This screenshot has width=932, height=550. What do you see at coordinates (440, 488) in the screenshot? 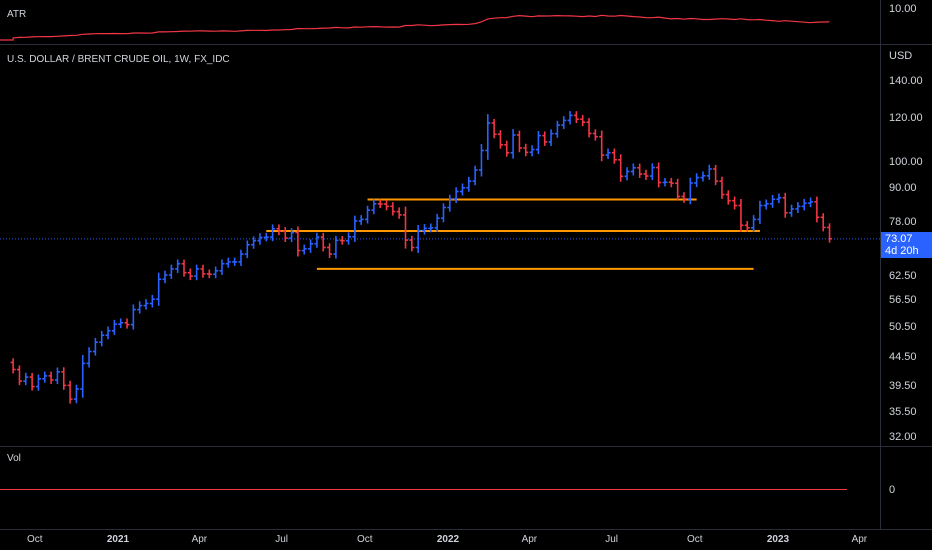
I see `volume-pane: Vol` at bounding box center [440, 488].